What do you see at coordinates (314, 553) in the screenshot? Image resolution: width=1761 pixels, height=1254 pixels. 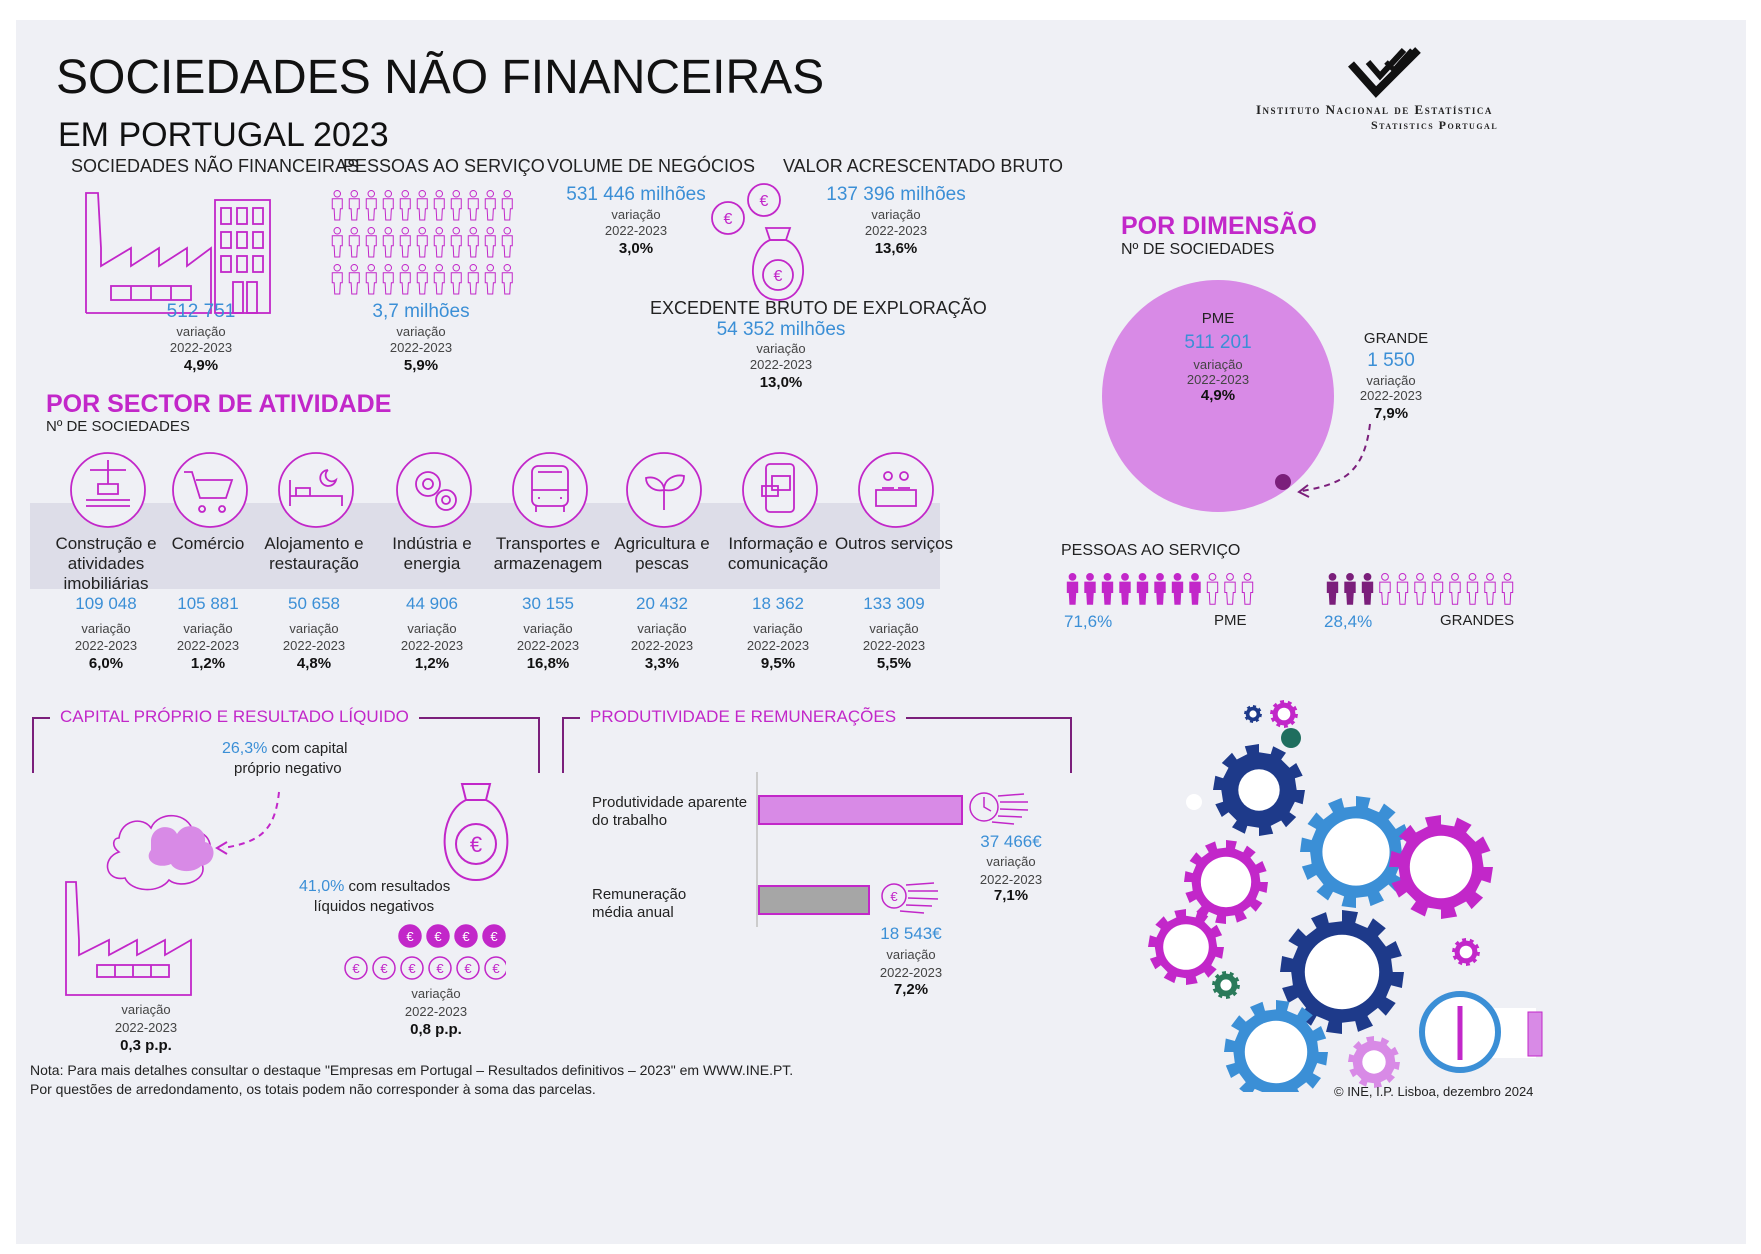 I see `sector-name: Alojamento e restauração` at bounding box center [314, 553].